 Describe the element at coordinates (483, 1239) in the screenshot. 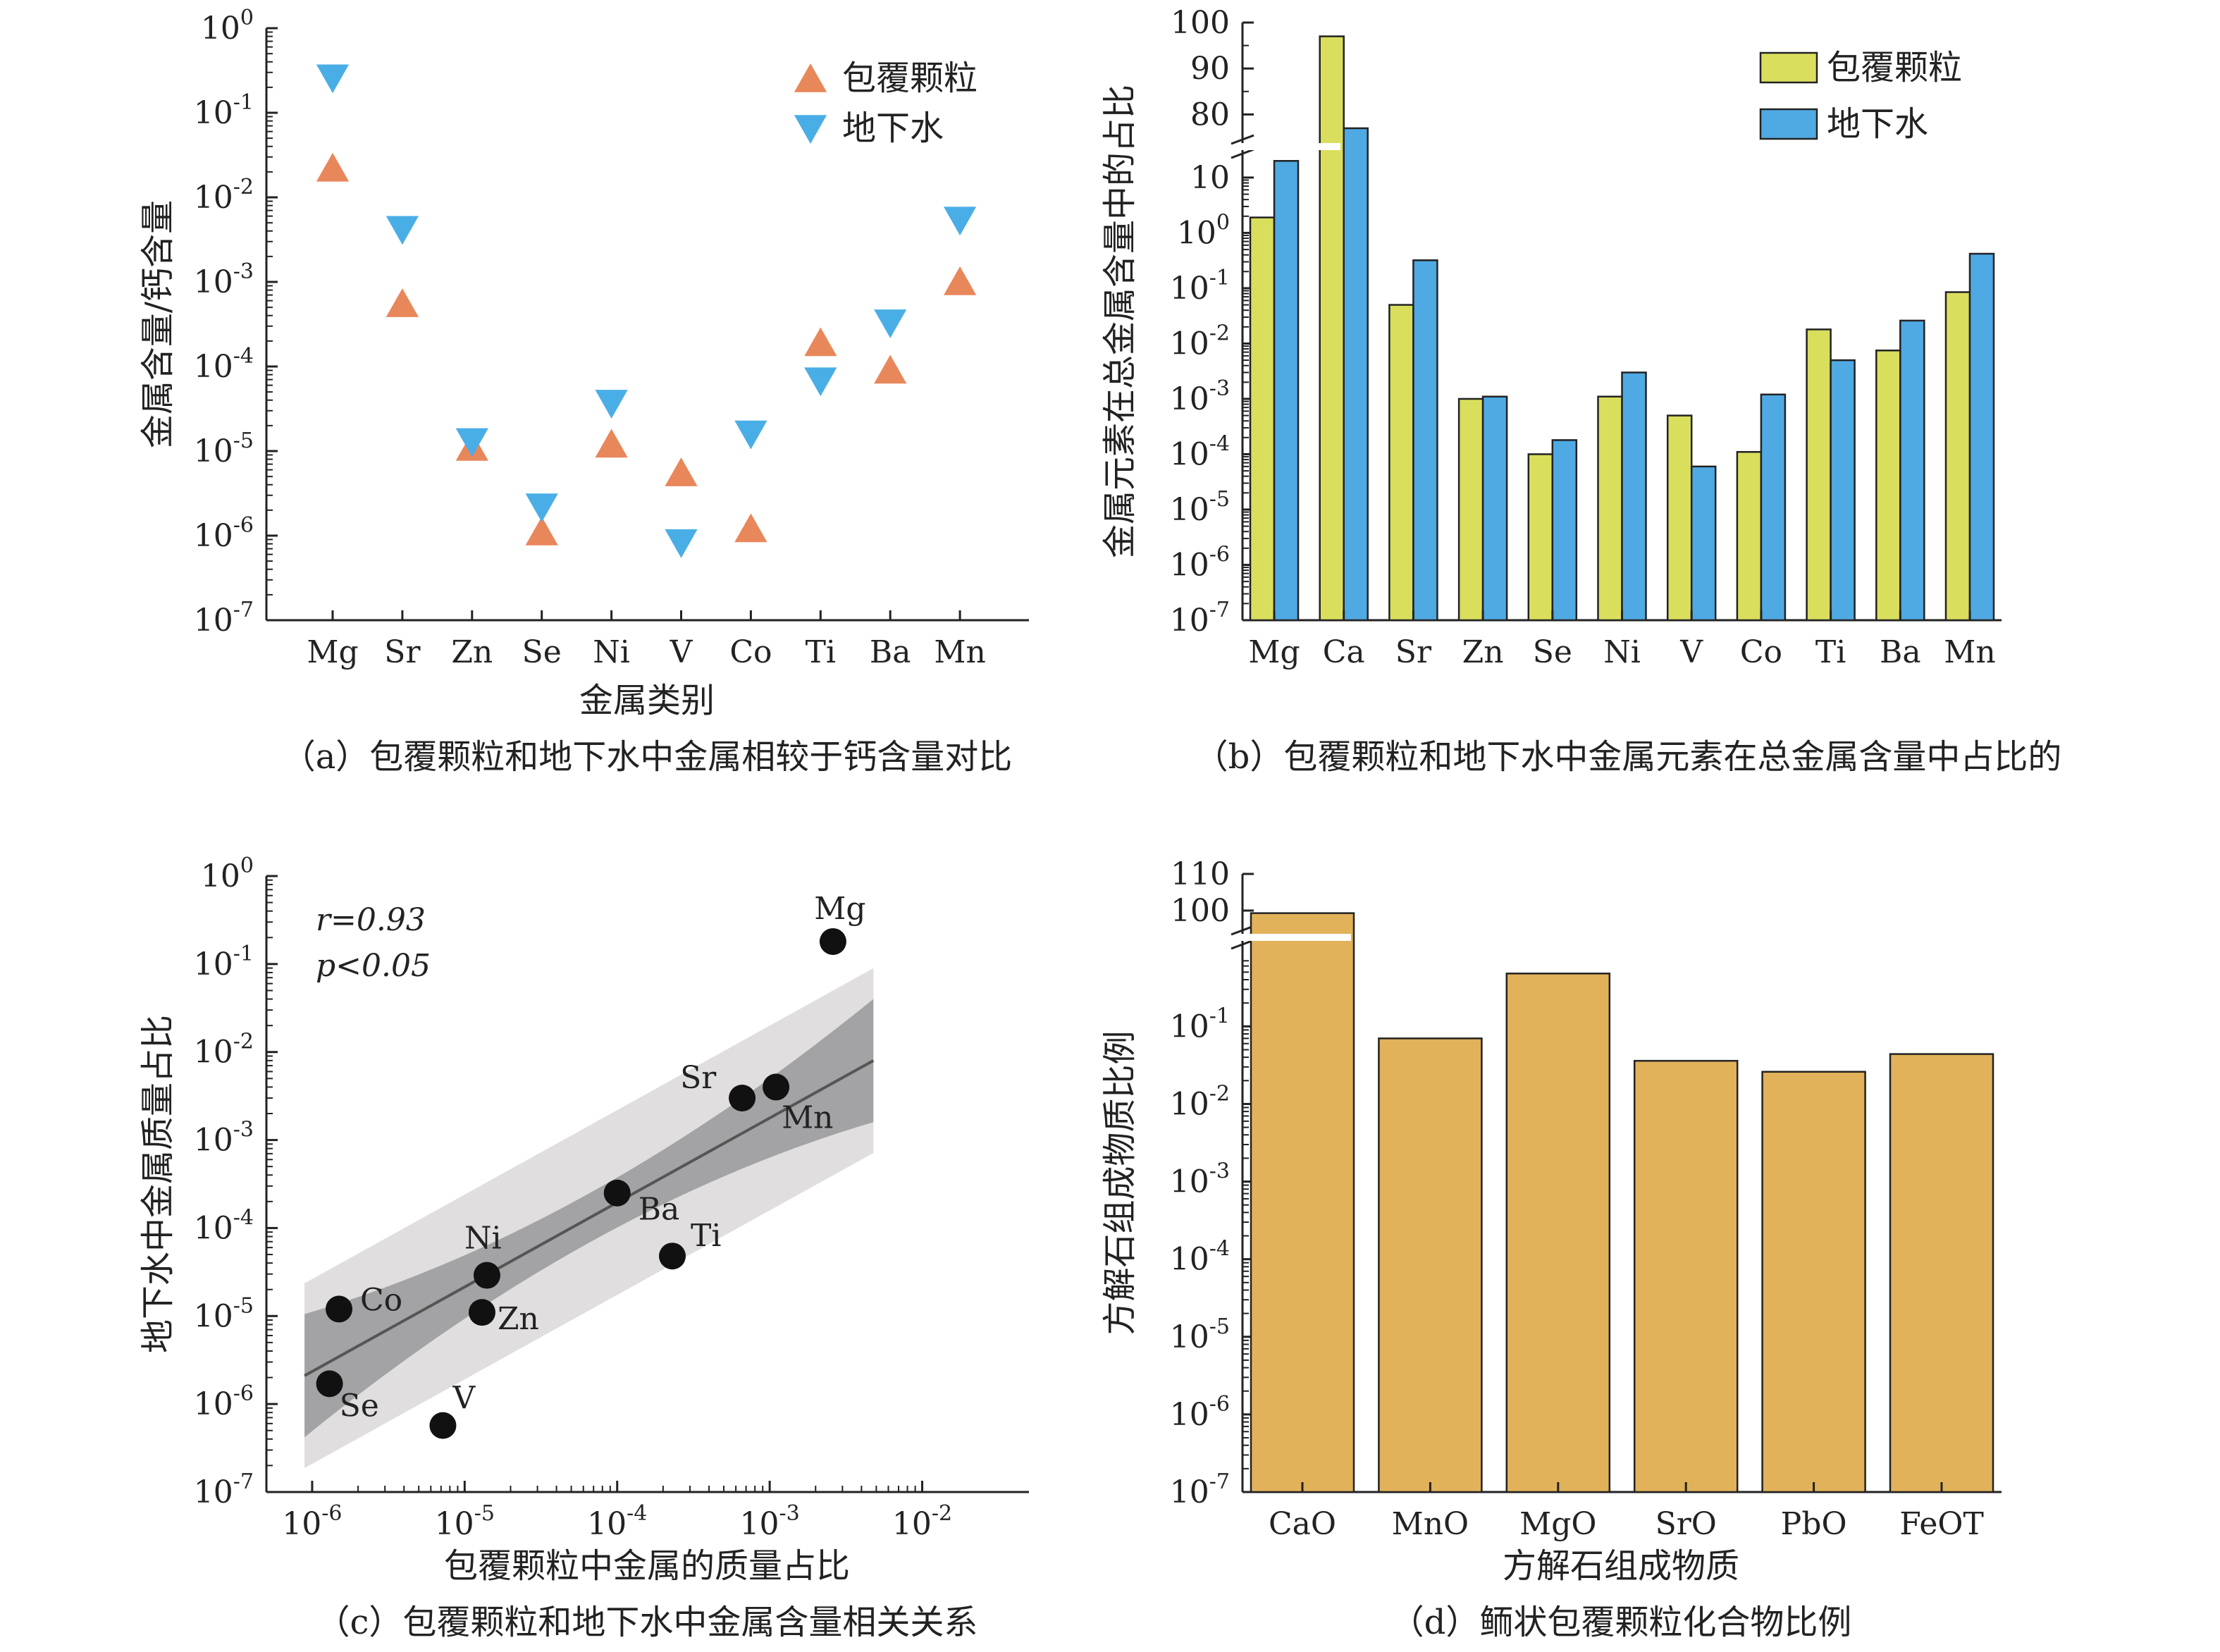

I see `point-label: Ni` at that location.